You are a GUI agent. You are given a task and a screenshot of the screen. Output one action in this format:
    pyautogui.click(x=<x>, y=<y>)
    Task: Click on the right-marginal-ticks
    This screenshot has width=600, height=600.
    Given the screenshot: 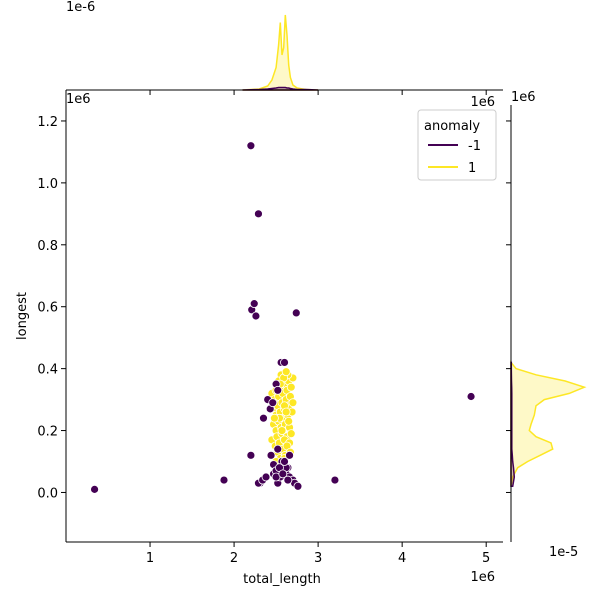 What is the action you would take?
    pyautogui.click(x=508, y=306)
    